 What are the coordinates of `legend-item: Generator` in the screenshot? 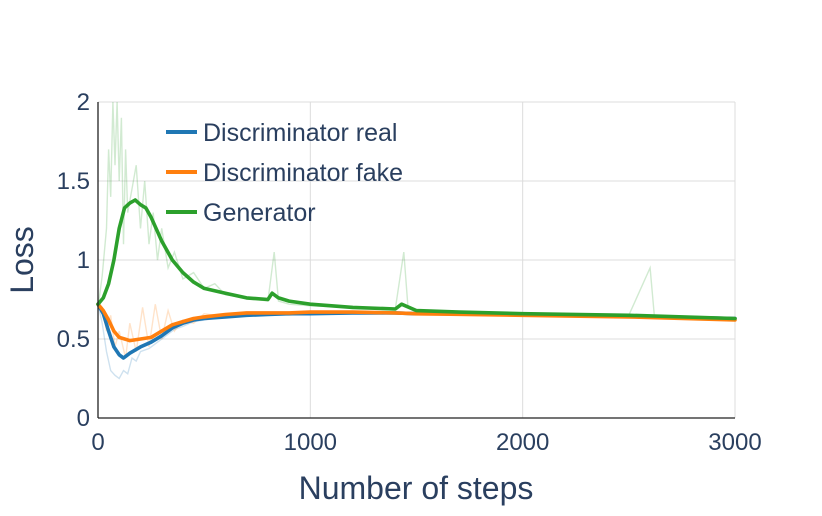 It's located at (241, 213).